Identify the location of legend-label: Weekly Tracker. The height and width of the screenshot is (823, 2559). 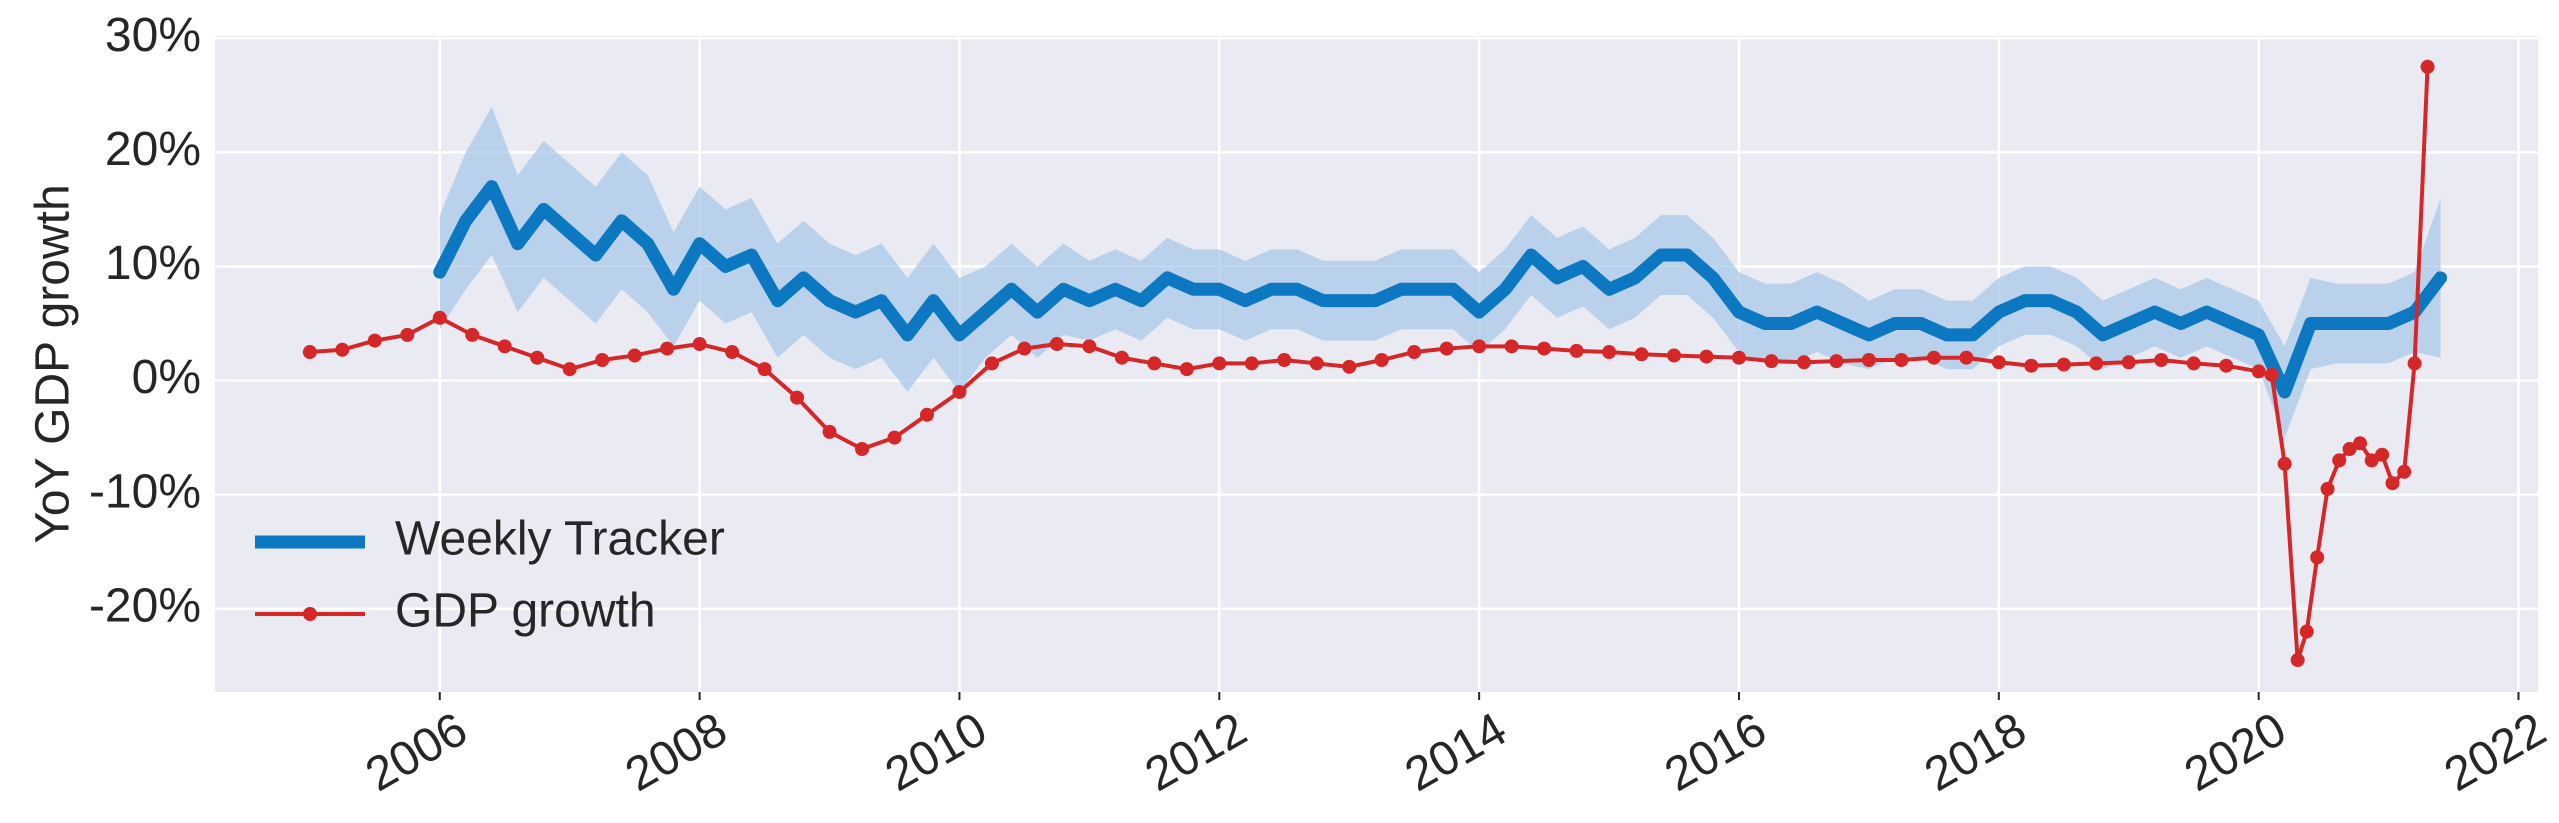
(560, 539).